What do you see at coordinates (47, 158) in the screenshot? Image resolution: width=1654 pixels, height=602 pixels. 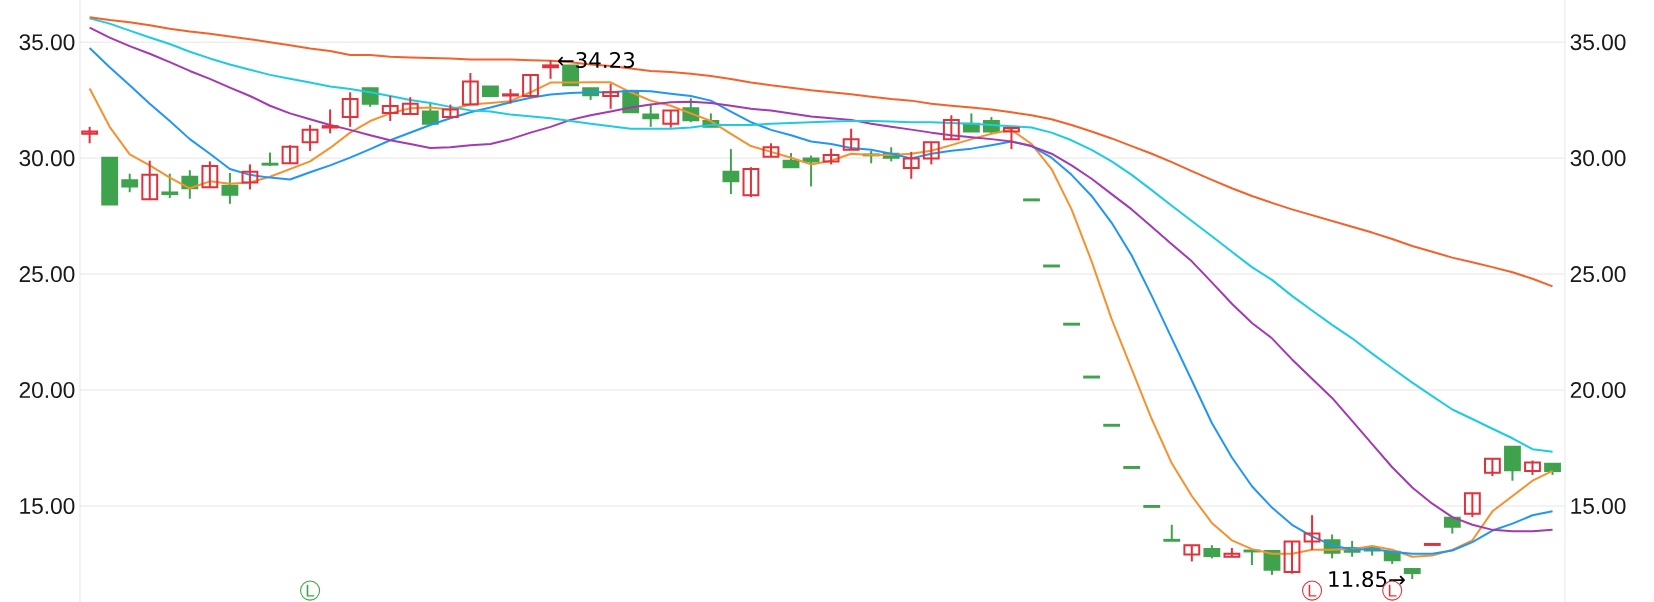 I see `y-tick-label: 30.00` at bounding box center [47, 158].